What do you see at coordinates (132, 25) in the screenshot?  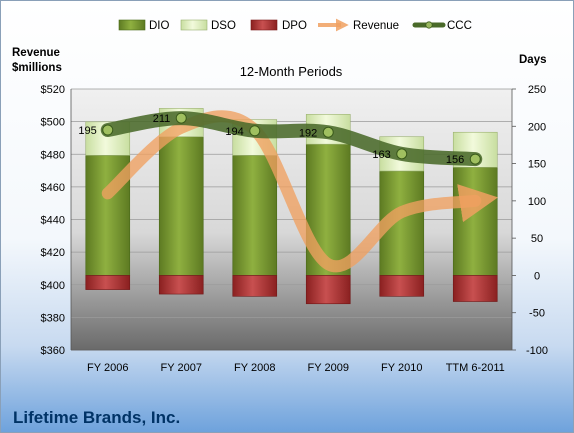 I see `legend-swatch-dio` at bounding box center [132, 25].